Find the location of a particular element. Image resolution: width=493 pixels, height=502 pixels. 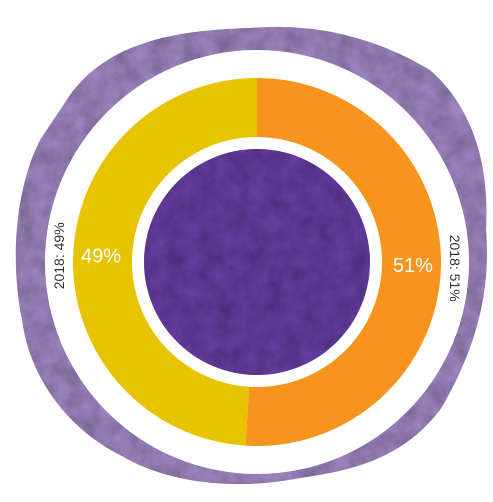

value-label: 51% is located at coordinates (413, 266).